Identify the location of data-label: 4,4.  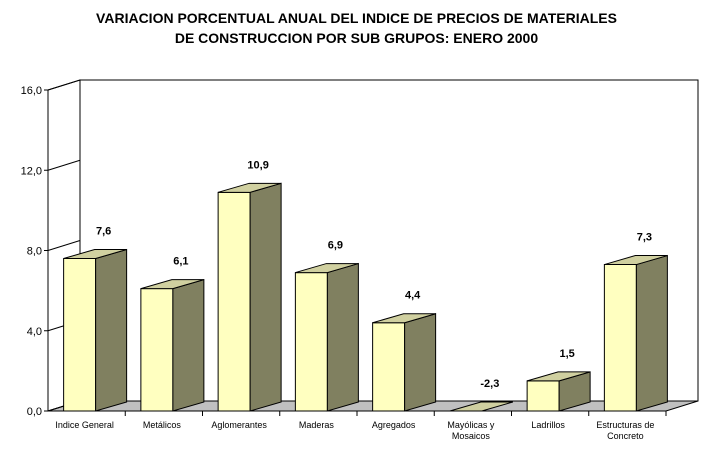
(413, 296).